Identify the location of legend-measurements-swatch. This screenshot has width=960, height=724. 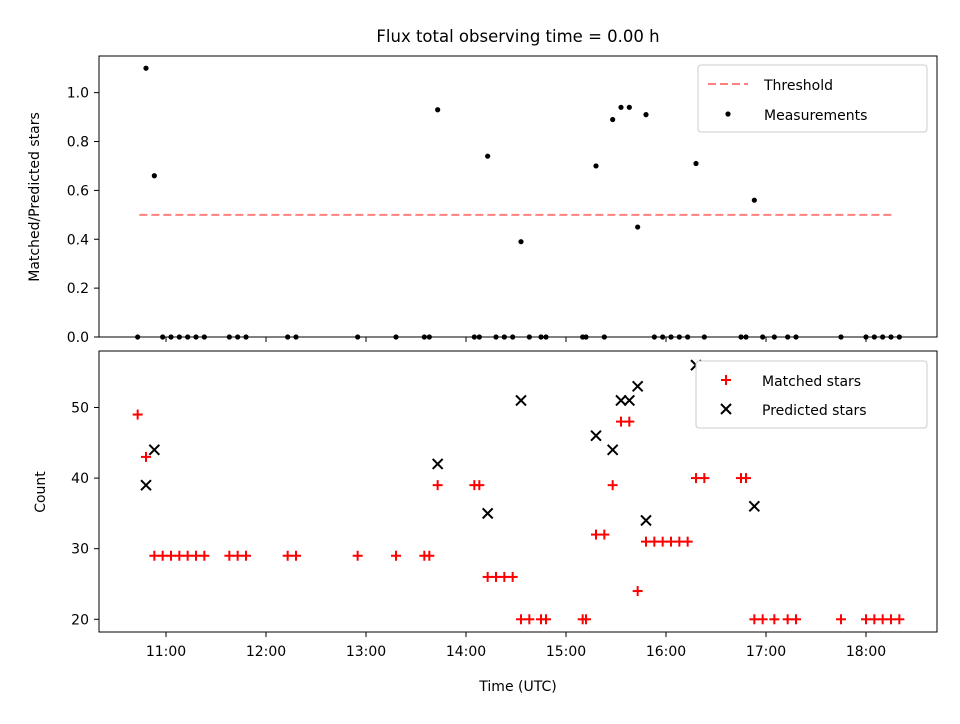
(728, 114).